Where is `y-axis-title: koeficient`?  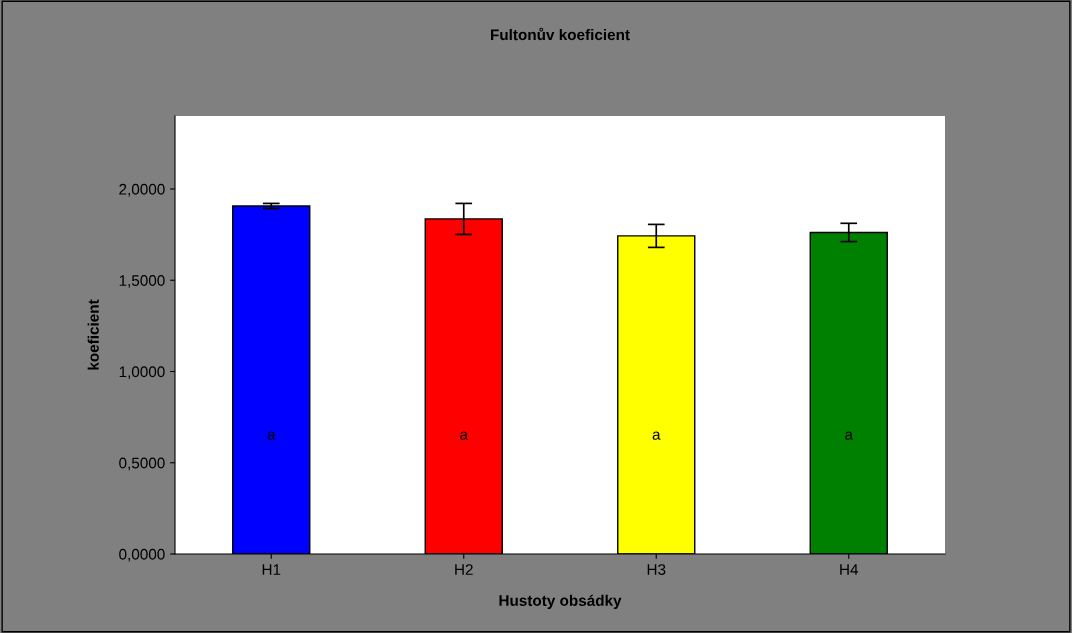
y-axis-title: koeficient is located at coordinates (93, 334).